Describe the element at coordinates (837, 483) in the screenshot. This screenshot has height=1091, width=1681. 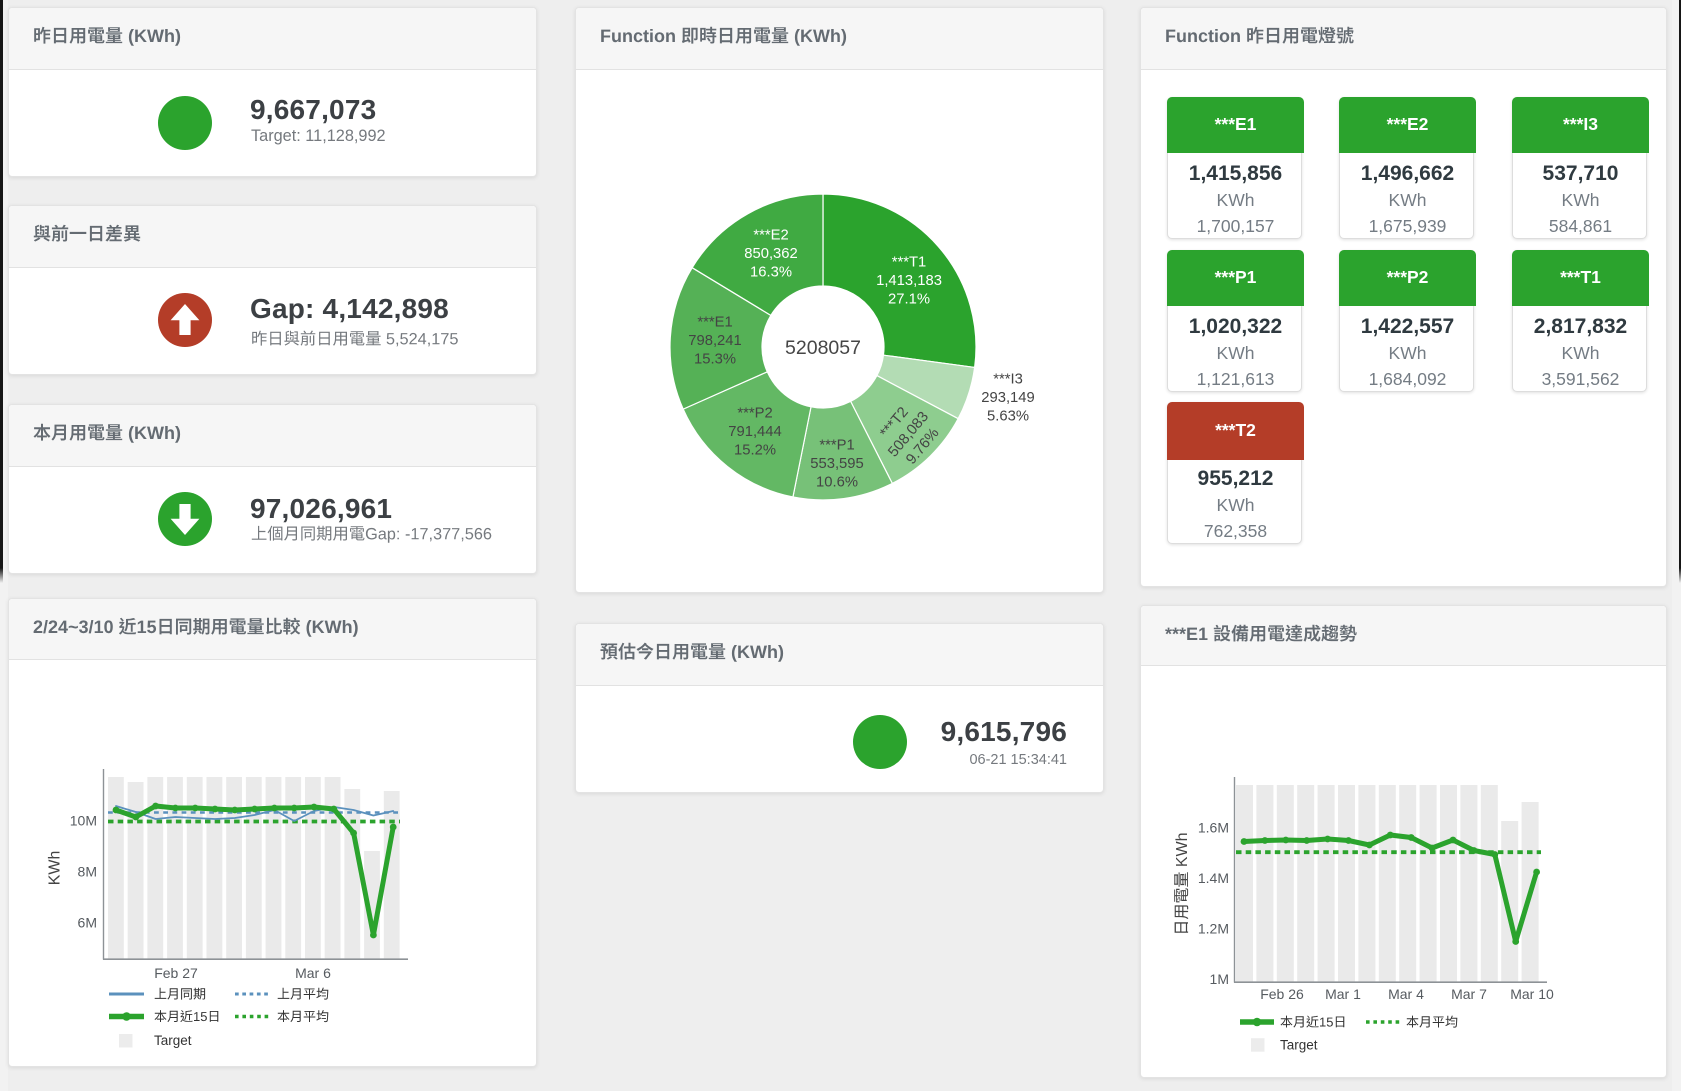
I see `svg-text: 10.6%` at that location.